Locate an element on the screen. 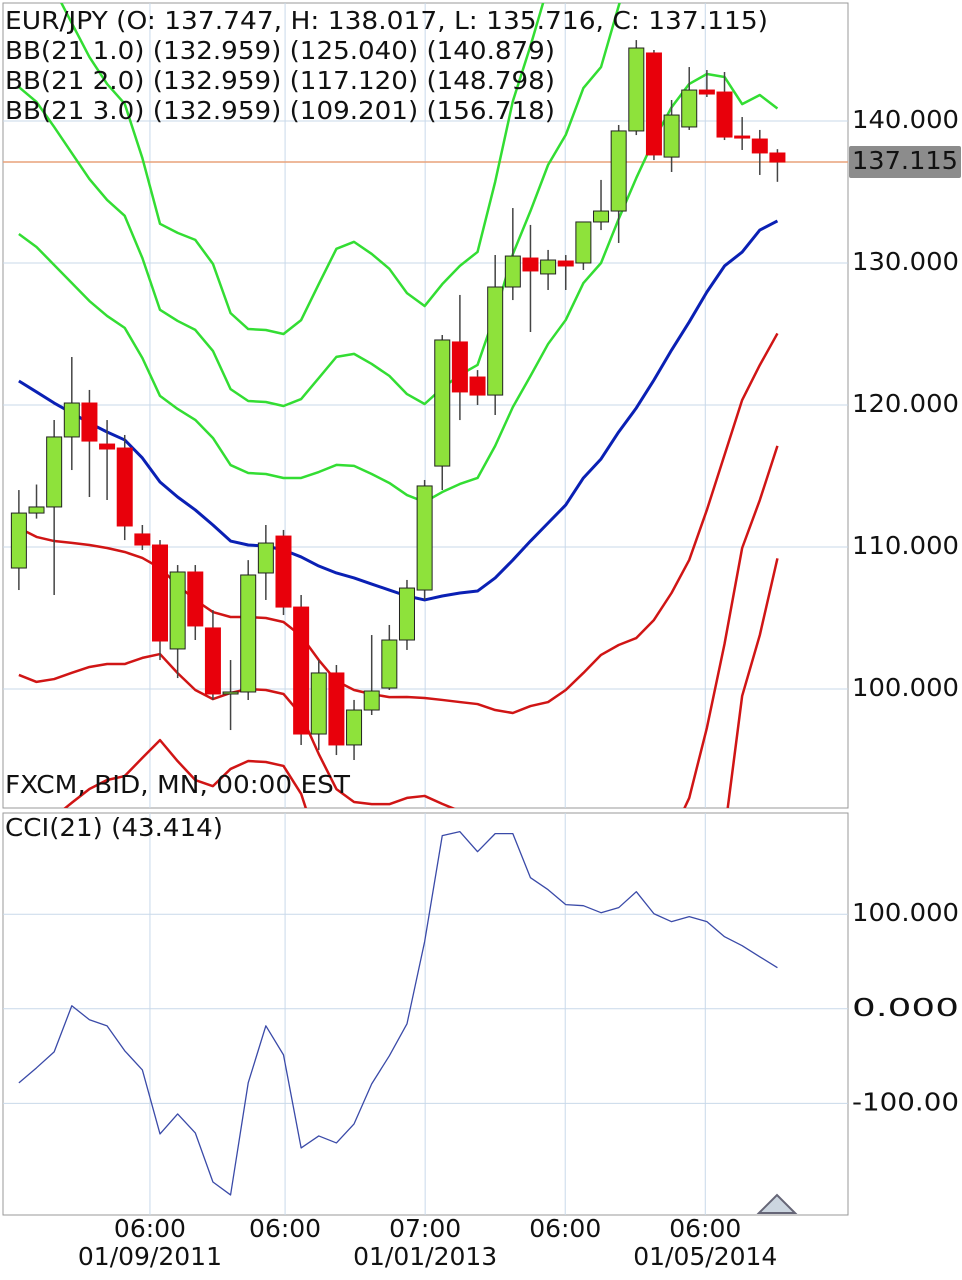 Image resolution: width=962 pixels, height=1280 pixels. x-tick-label: 07:00 is located at coordinates (425, 1228).